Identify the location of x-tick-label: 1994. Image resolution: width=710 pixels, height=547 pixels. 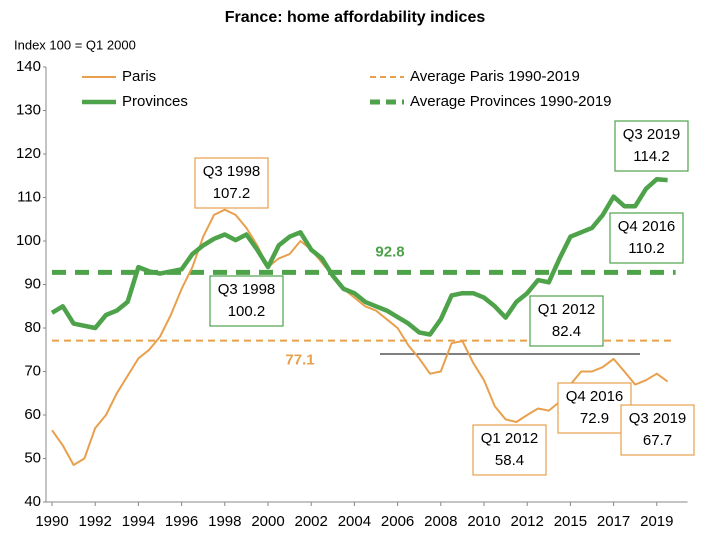
(138, 521).